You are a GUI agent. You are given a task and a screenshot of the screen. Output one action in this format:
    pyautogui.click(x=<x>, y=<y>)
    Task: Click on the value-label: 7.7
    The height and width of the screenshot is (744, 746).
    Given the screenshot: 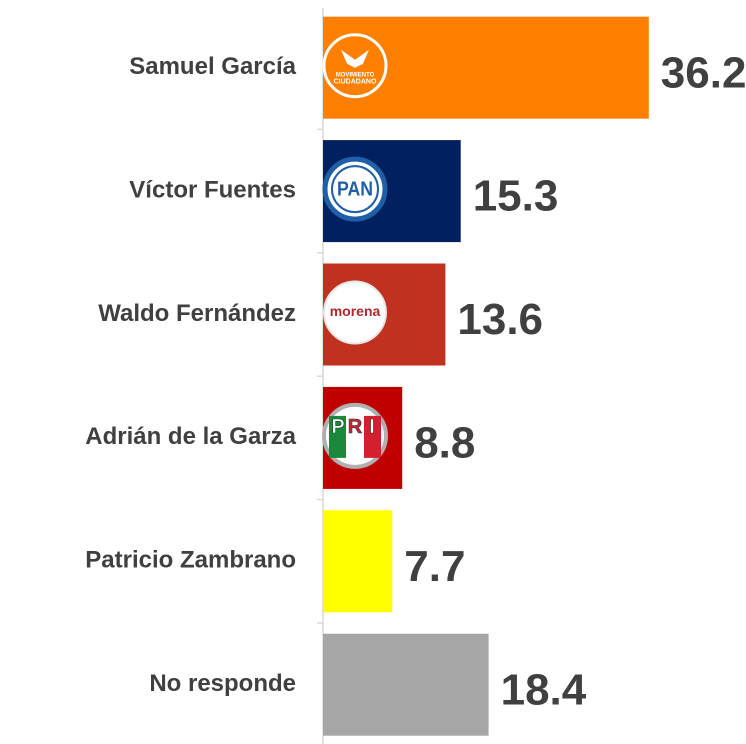 What is the action you would take?
    pyautogui.click(x=434, y=566)
    